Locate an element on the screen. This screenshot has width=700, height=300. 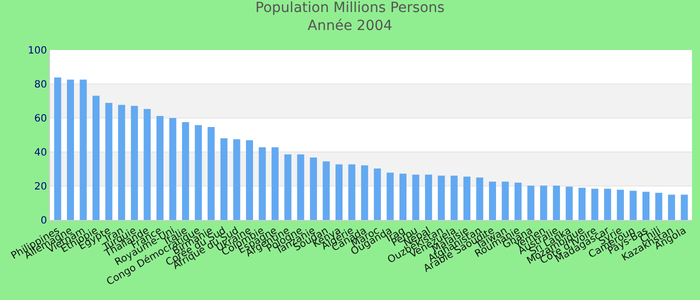
y-tick-label: 40 is located at coordinates (40, 153).